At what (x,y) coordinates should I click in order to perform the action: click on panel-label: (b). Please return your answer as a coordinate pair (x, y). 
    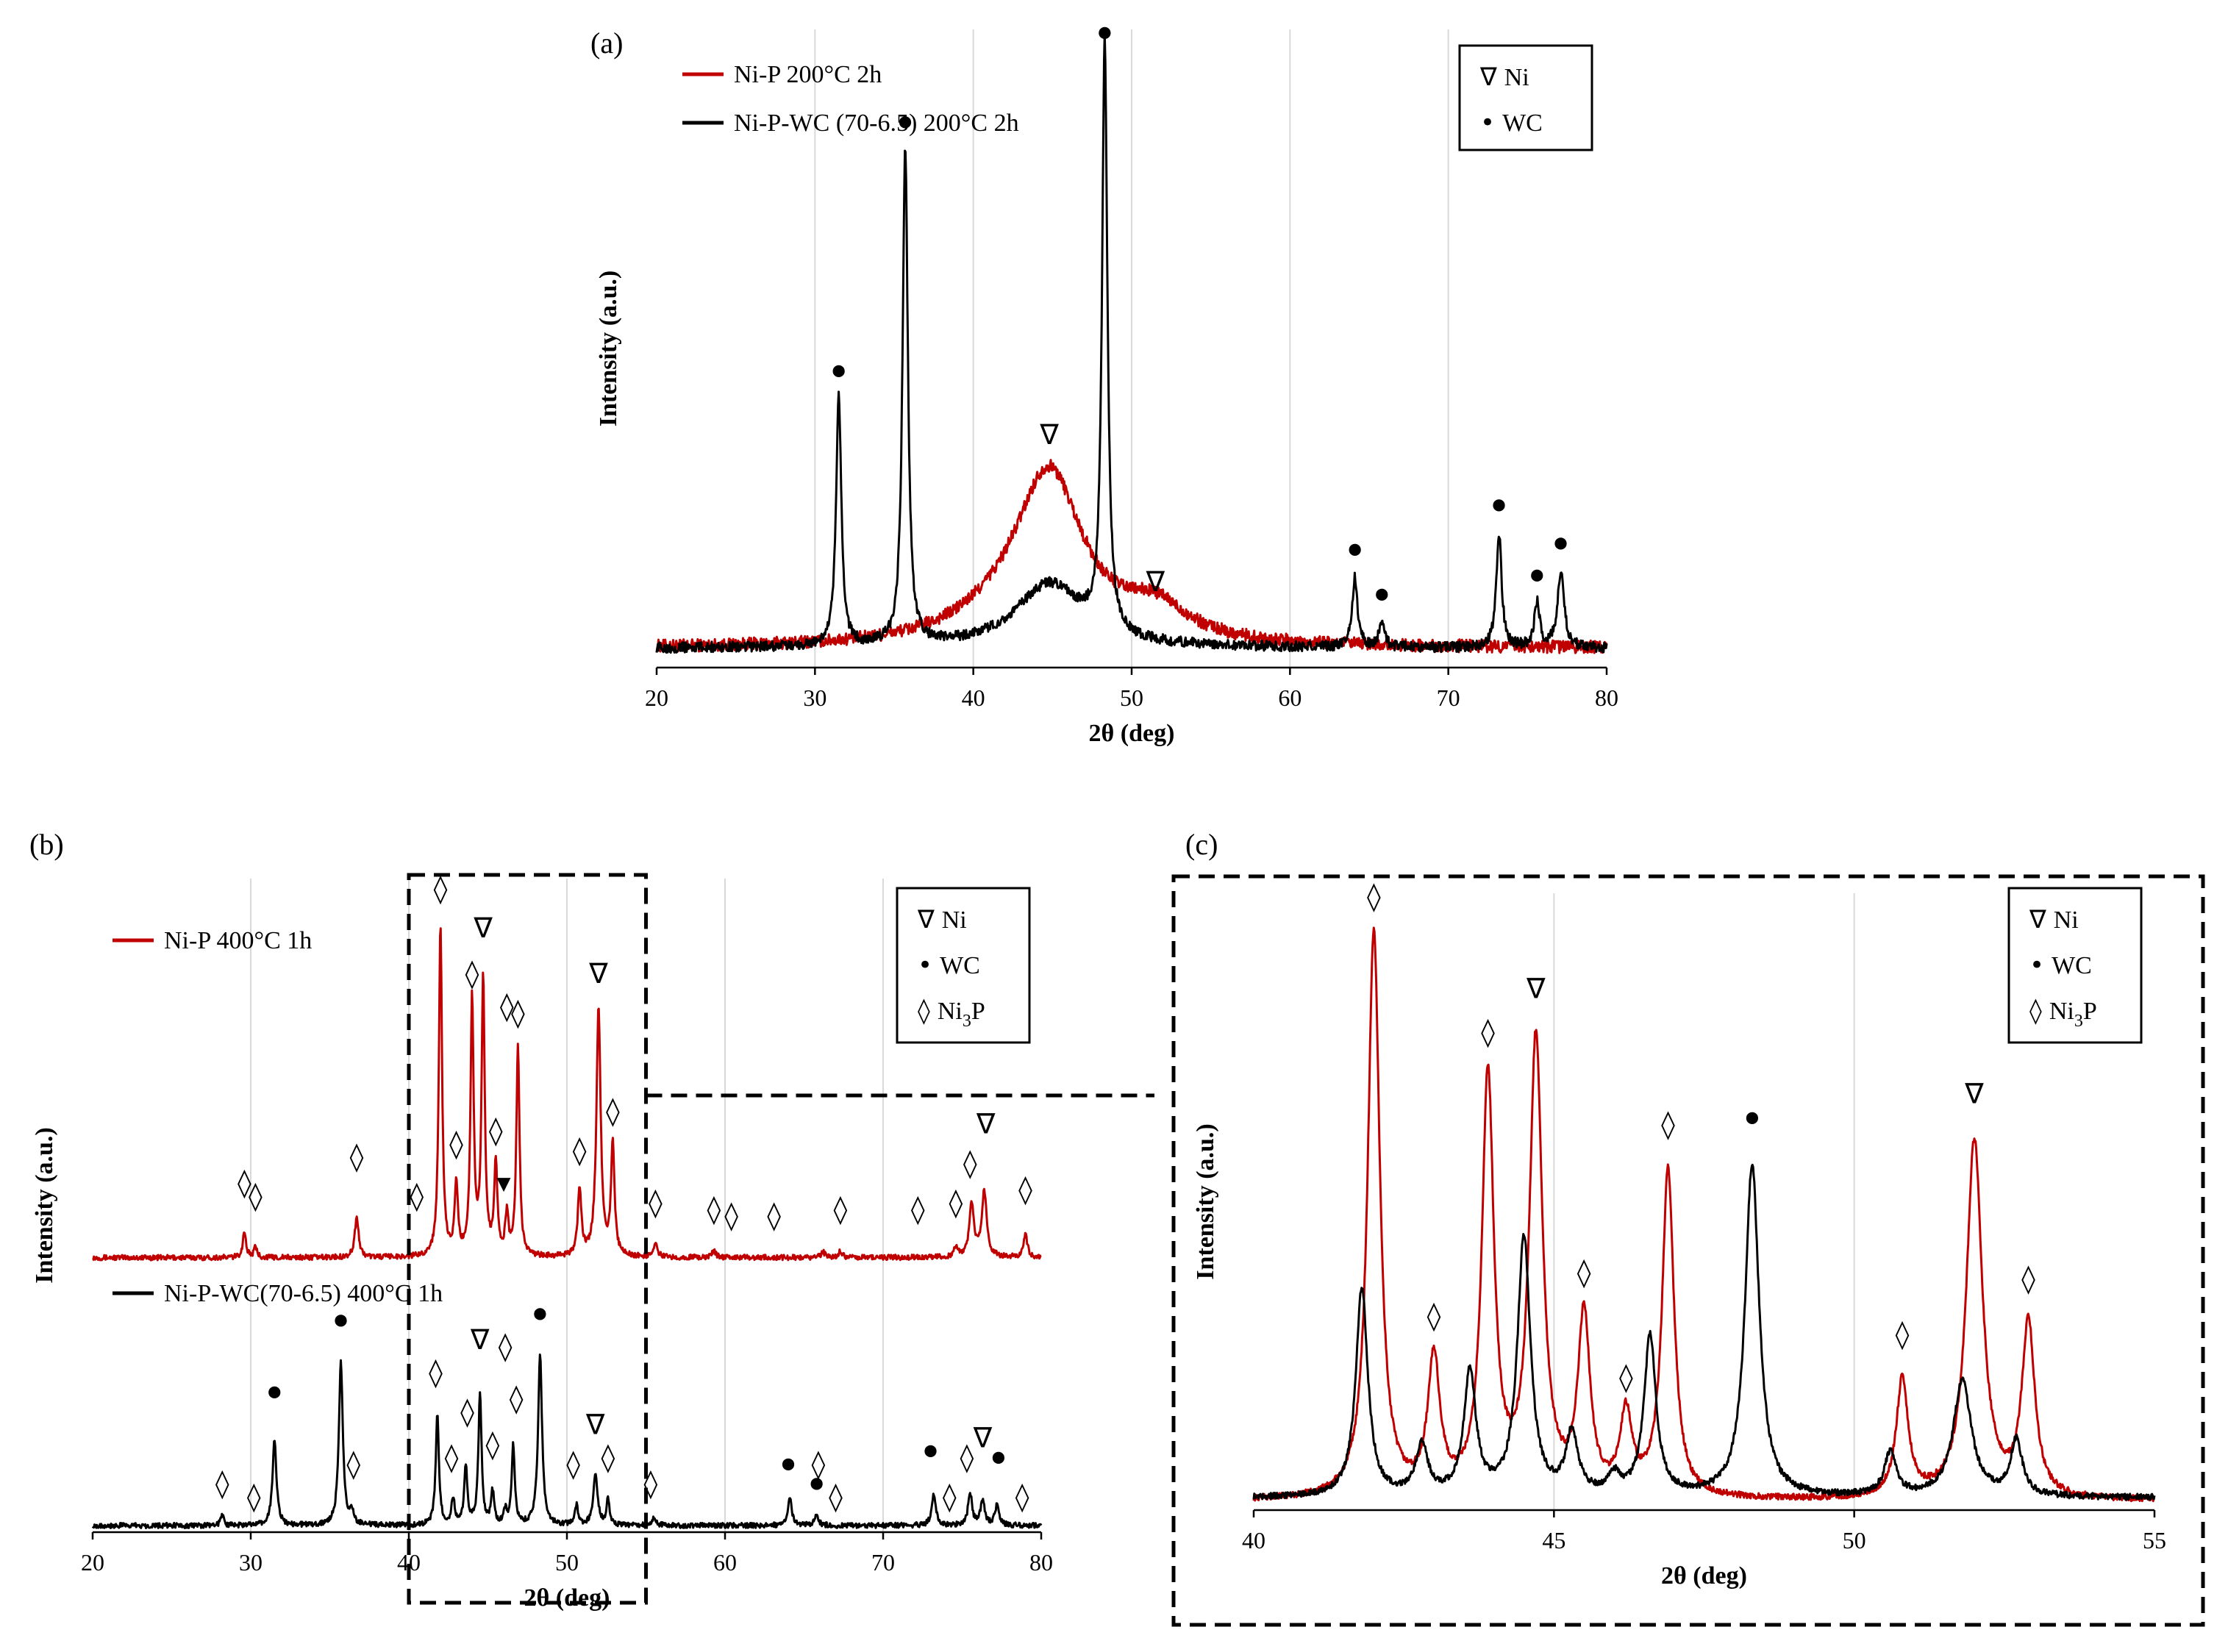
    Looking at the image, I should click on (46, 844).